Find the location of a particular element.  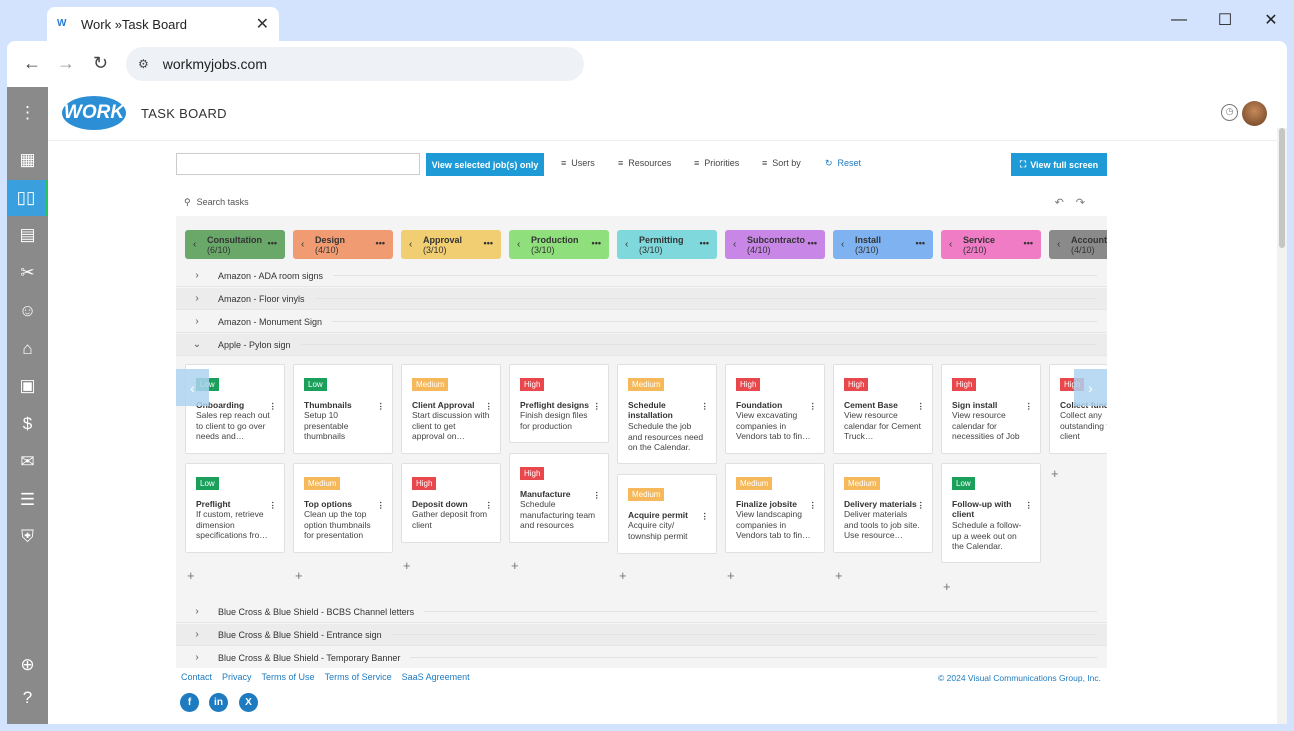

job-row: › Amazon - Monument Sign is located at coordinates (641, 322).